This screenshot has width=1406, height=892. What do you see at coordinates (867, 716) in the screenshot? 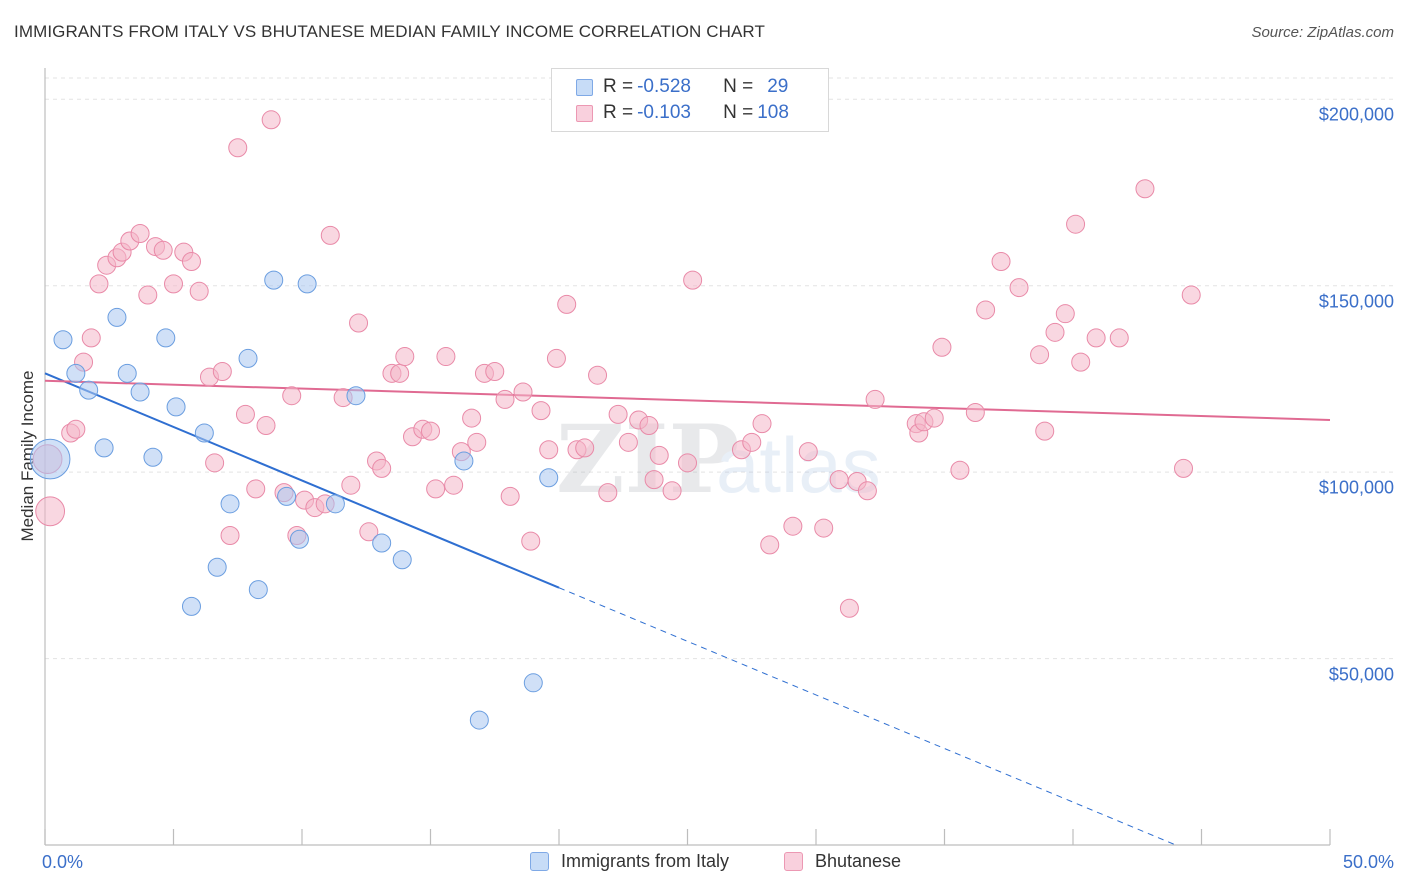
I see `trend-line-italy-extrapolated` at bounding box center [867, 716].